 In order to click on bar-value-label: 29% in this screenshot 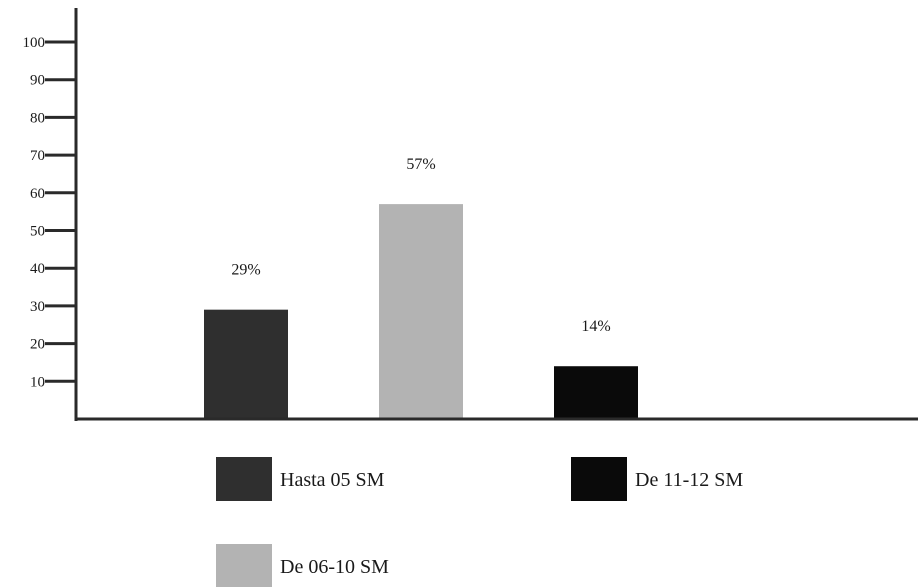, I will do `click(245, 270)`.